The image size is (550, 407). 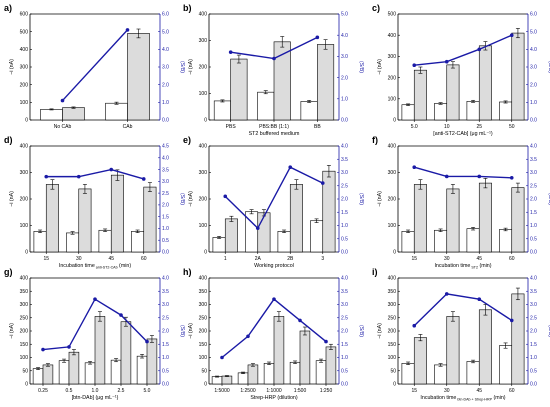 I want to click on x-tick-label: 2B, so click(x=290, y=259).